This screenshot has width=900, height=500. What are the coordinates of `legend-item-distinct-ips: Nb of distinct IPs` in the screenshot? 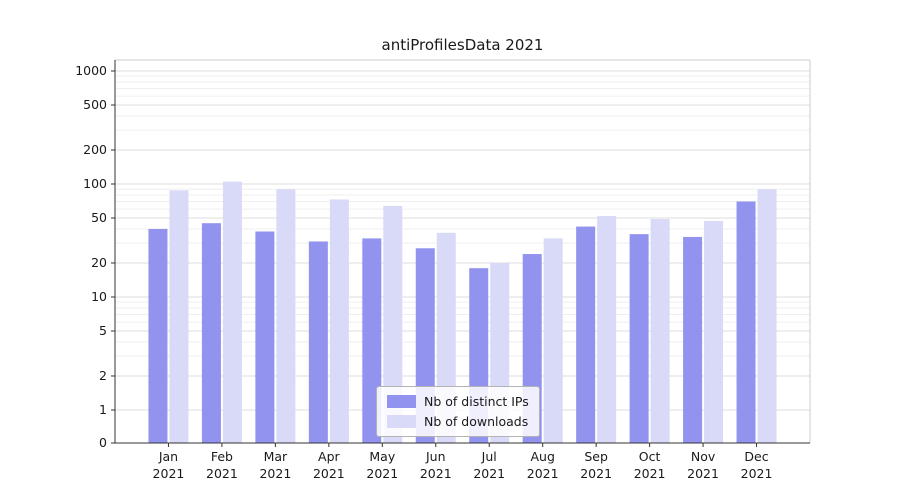 It's located at (458, 401).